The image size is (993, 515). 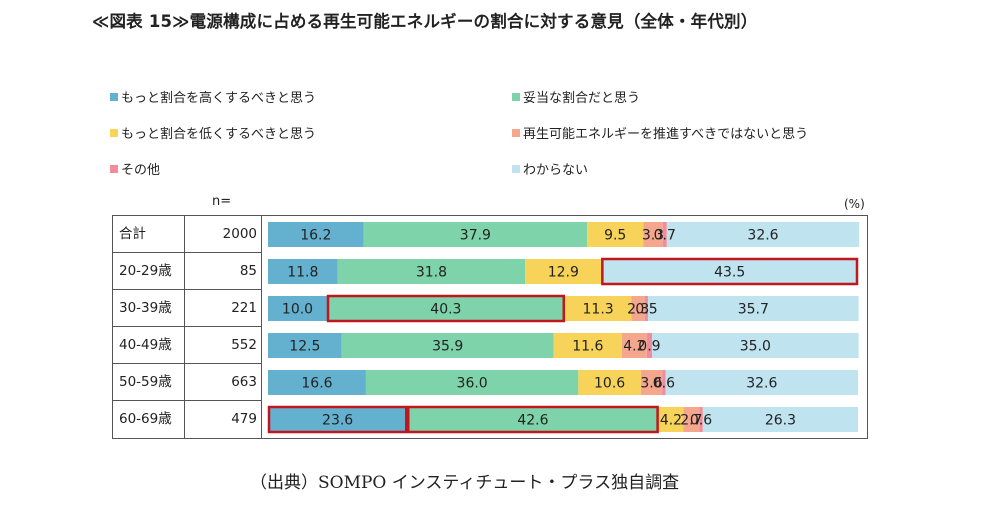 I want to click on data-label: 37.9, so click(x=475, y=236).